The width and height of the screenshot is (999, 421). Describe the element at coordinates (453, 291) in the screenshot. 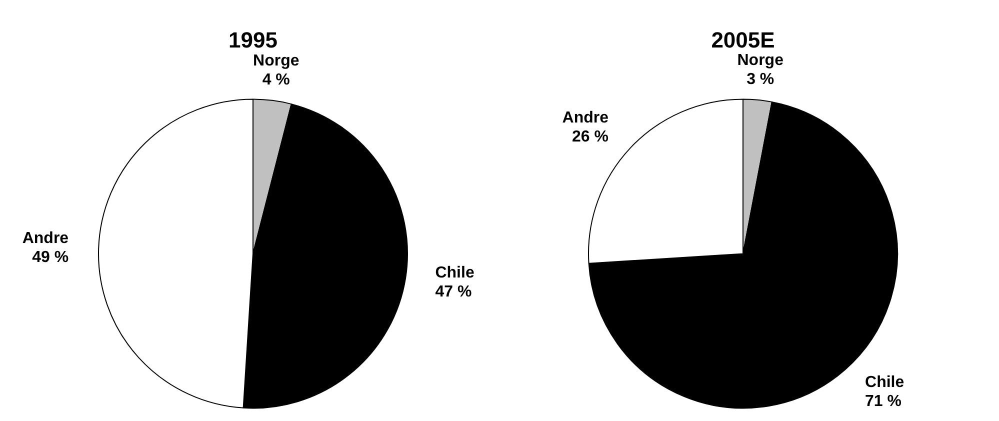

I see `data-label: 47 %` at that location.